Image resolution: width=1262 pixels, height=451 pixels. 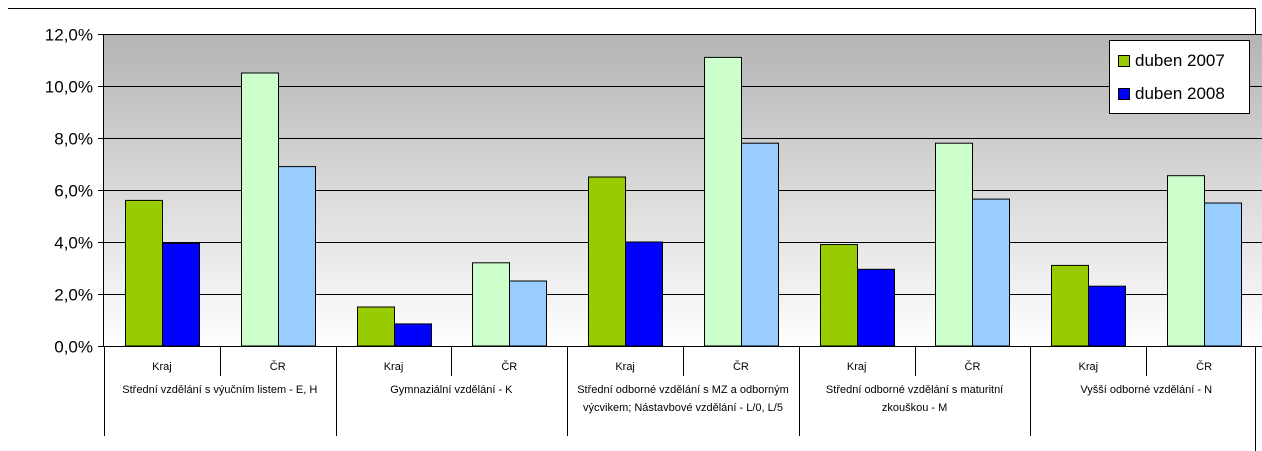 I want to click on x-group-label: Střední vzdělání s výučním listem - E, H, so click(x=220, y=390).